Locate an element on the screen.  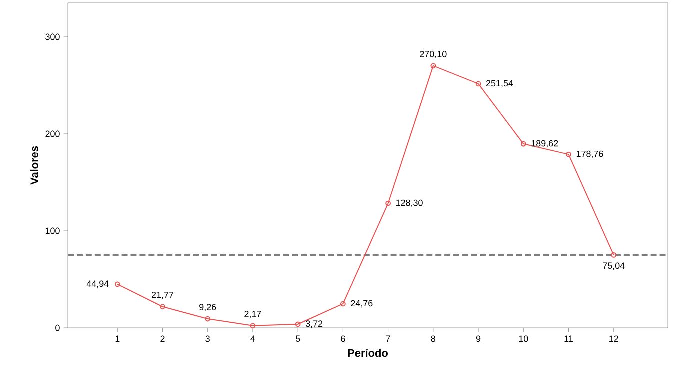
x-tick-label: 5 is located at coordinates (298, 339).